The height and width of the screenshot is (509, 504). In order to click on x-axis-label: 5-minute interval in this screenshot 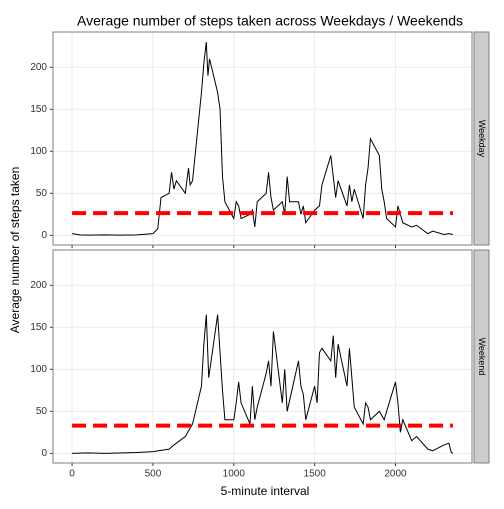, I will do `click(265, 491)`.